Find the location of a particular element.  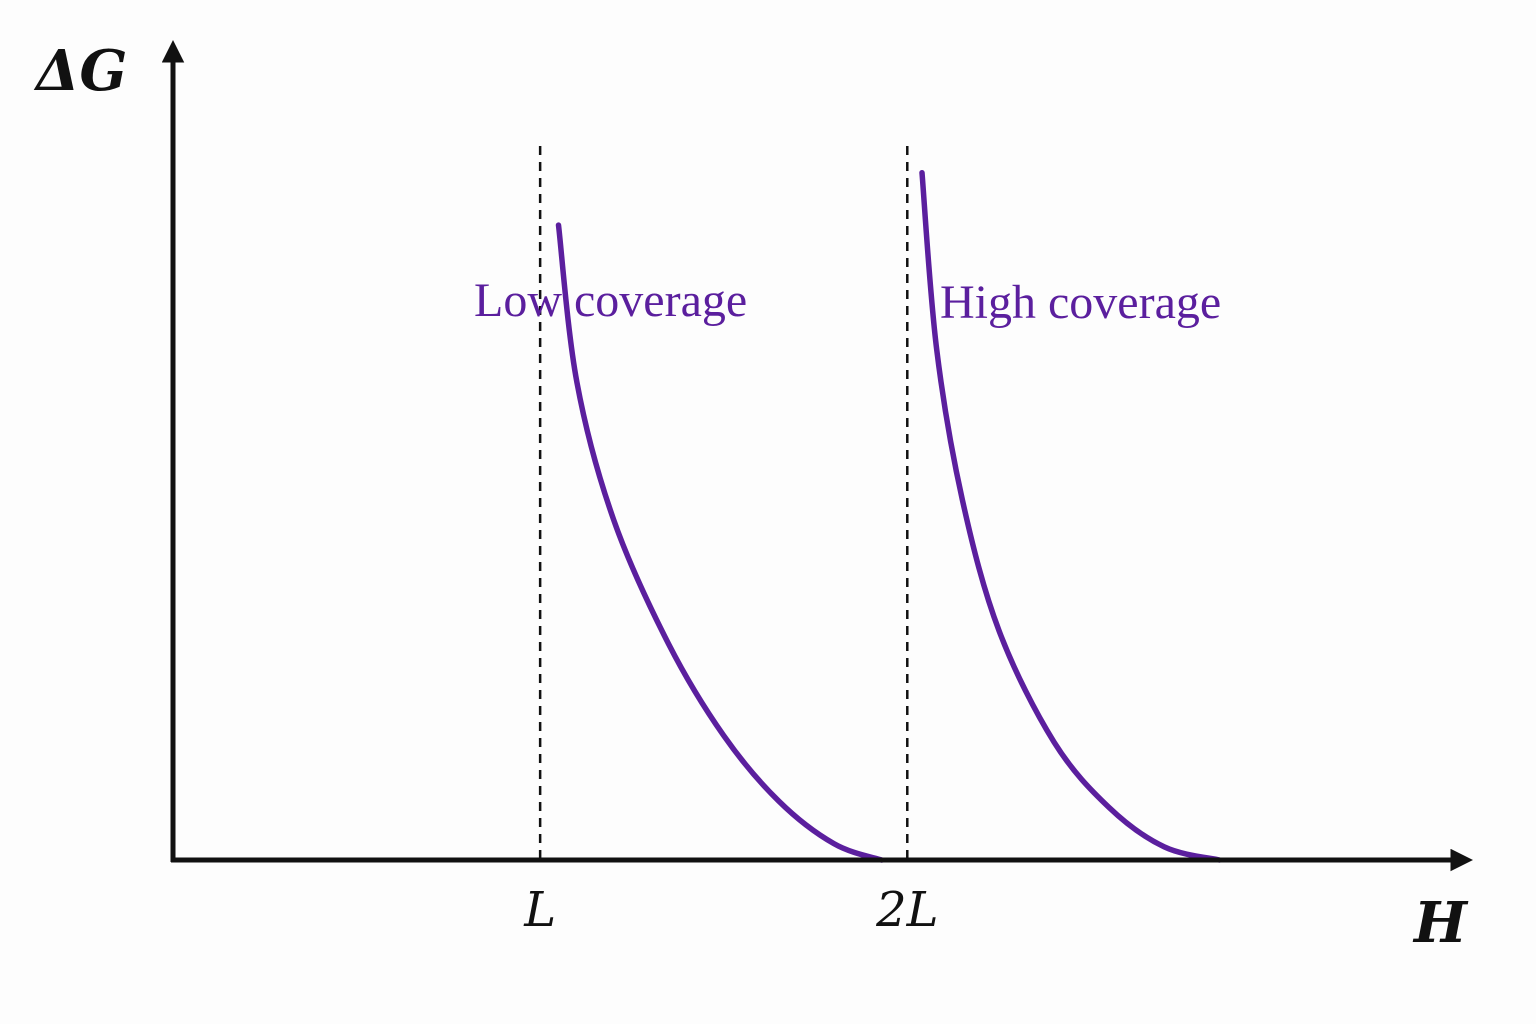

x-tick-label-2: 2L is located at coordinates (906, 910).